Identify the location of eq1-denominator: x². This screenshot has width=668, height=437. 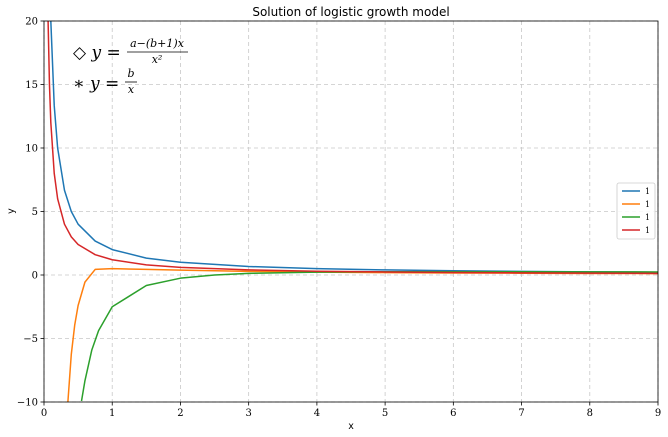
(157, 59).